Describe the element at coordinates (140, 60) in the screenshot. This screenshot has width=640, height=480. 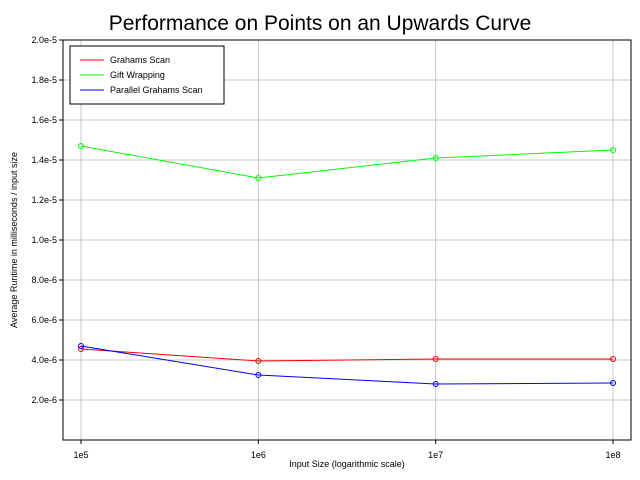
I see `legend-label: Grahams Scan` at that location.